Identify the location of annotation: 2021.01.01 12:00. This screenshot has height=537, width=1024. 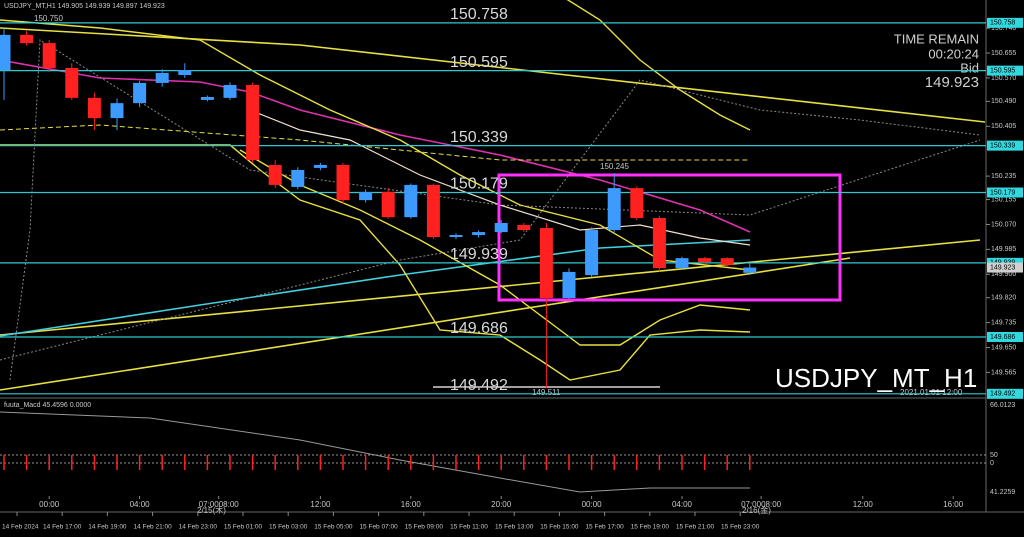
(931, 392).